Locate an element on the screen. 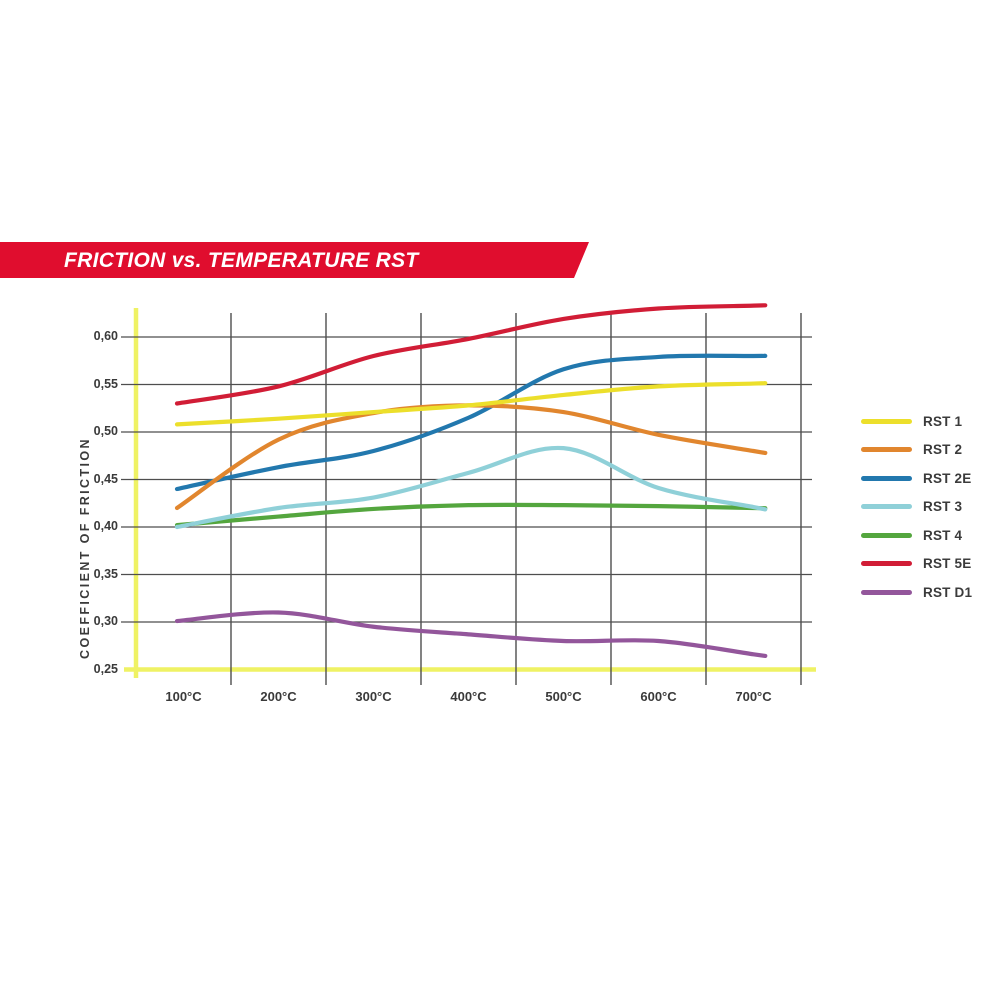 The height and width of the screenshot is (1000, 1000). legend-label: RST 2 is located at coordinates (943, 450).